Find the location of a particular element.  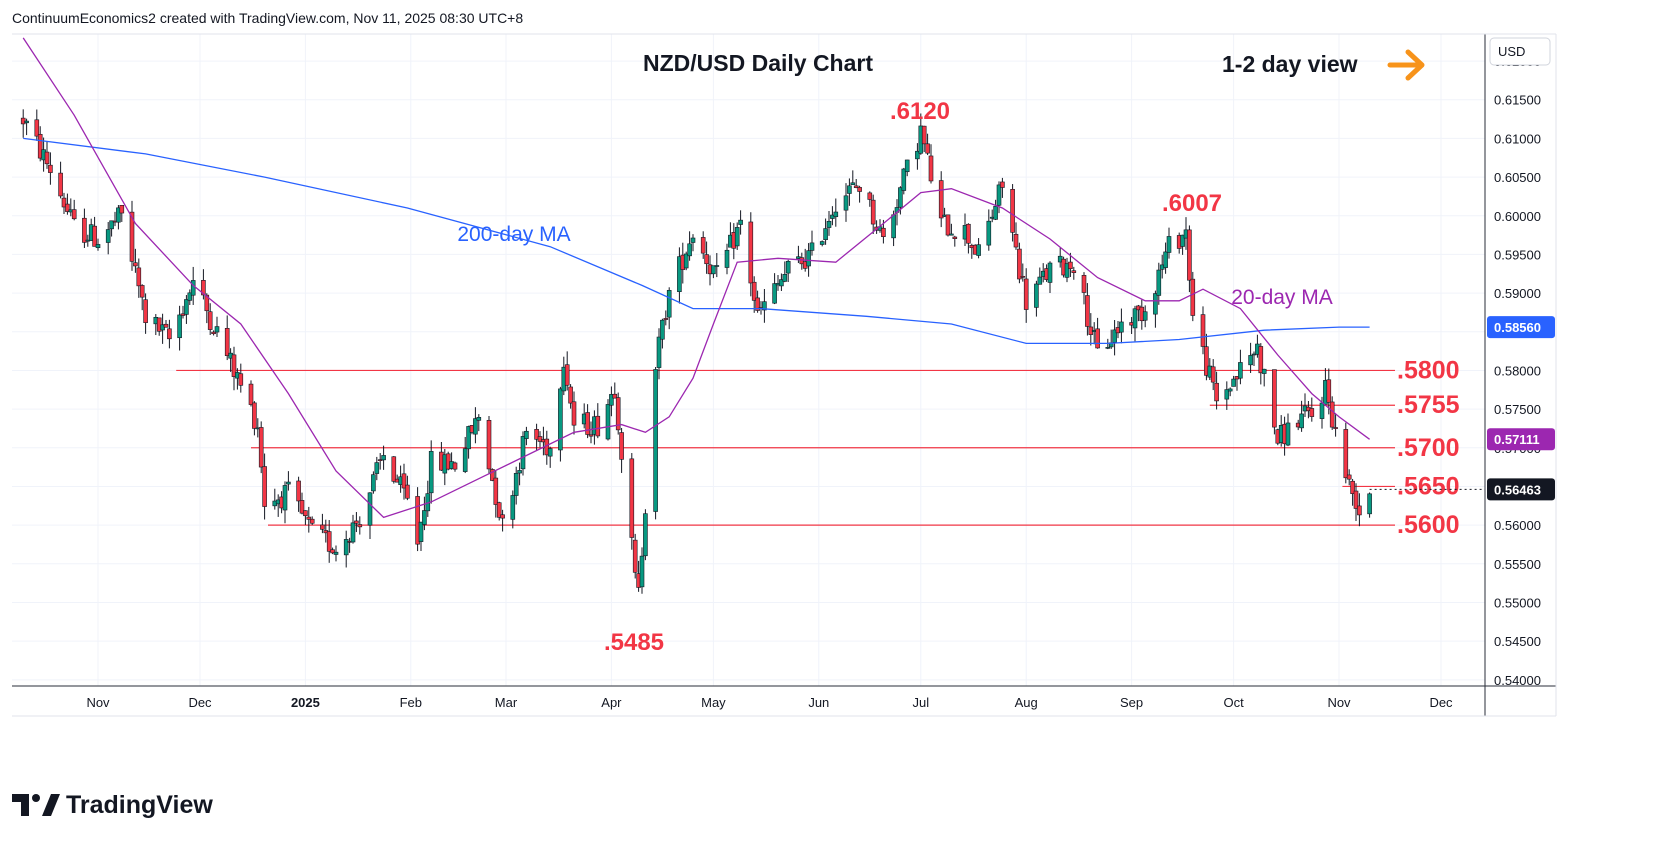

x-tick-label: 2025 is located at coordinates (305, 702).